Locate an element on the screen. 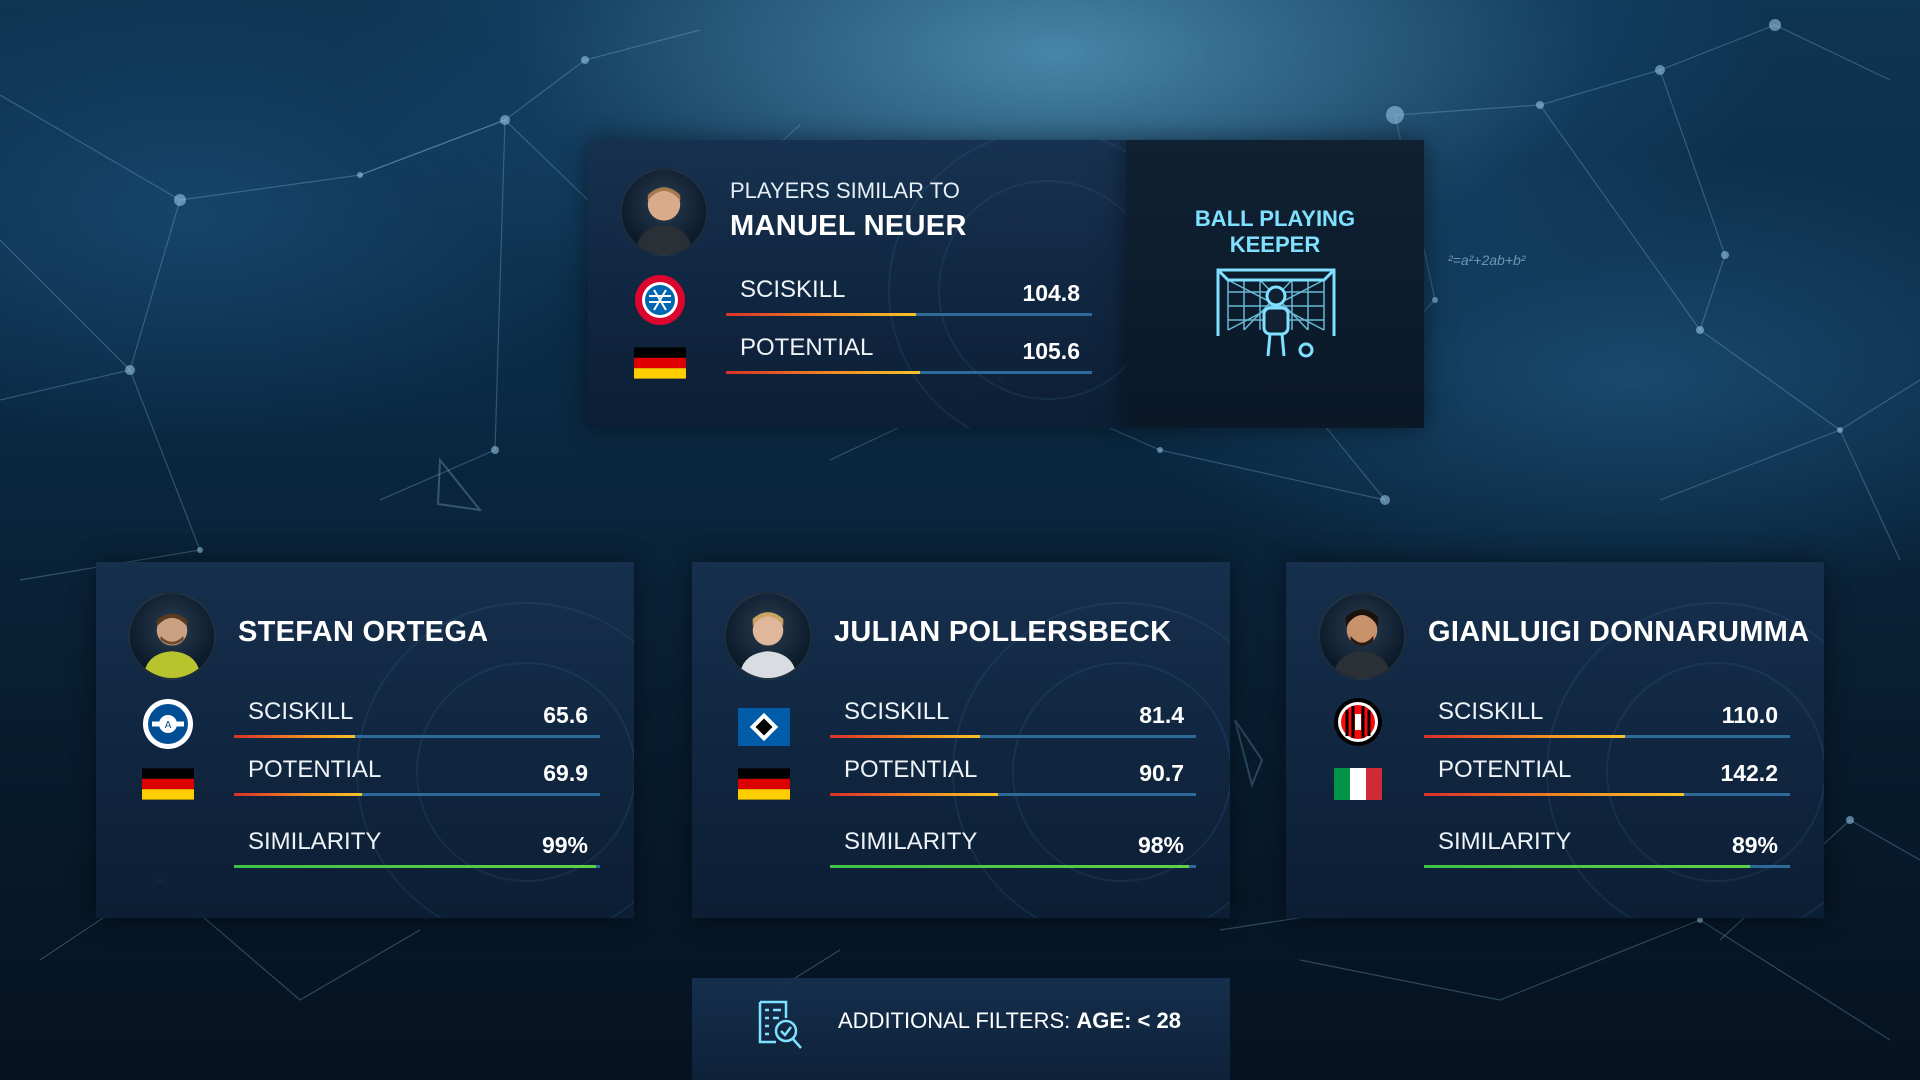  hamburger-sv-badge is located at coordinates (764, 727).